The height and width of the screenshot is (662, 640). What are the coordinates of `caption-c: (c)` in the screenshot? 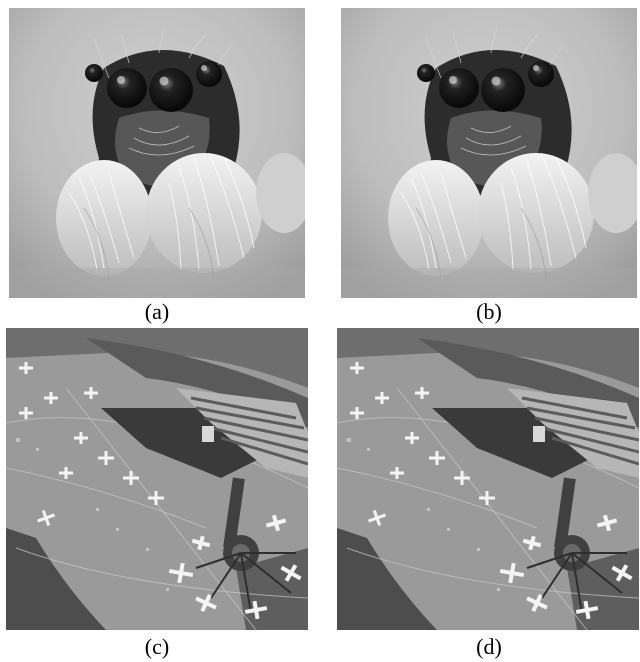 It's located at (157, 646).